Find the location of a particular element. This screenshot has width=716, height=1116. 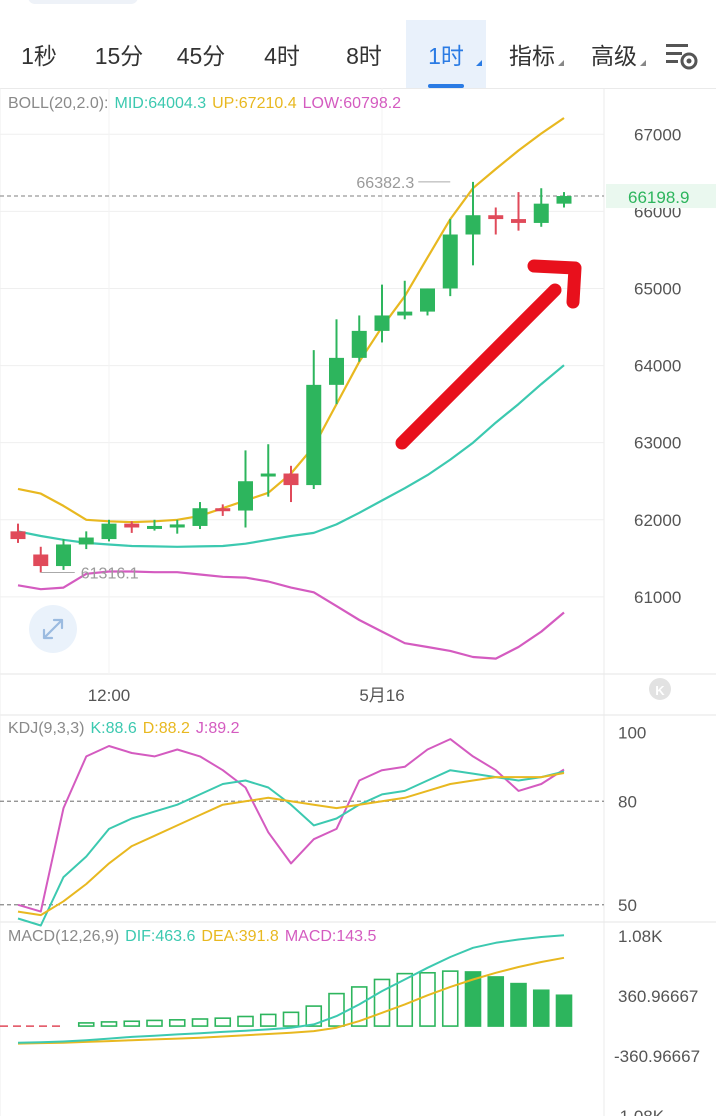

tab-indicators: 指标 is located at coordinates (532, 54).